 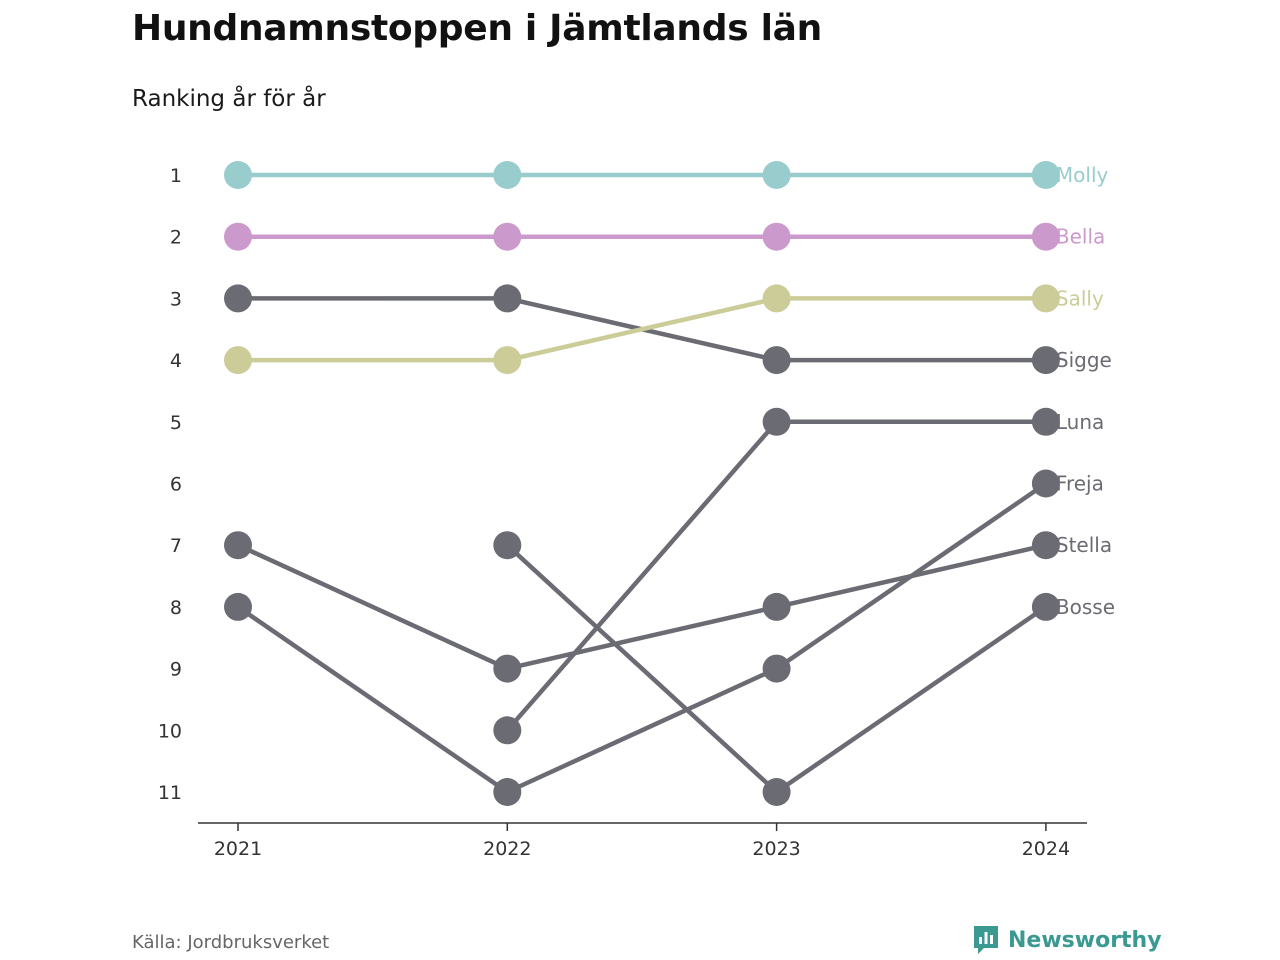 I want to click on chart-subtitle: Ranking år för år, so click(x=229, y=99).